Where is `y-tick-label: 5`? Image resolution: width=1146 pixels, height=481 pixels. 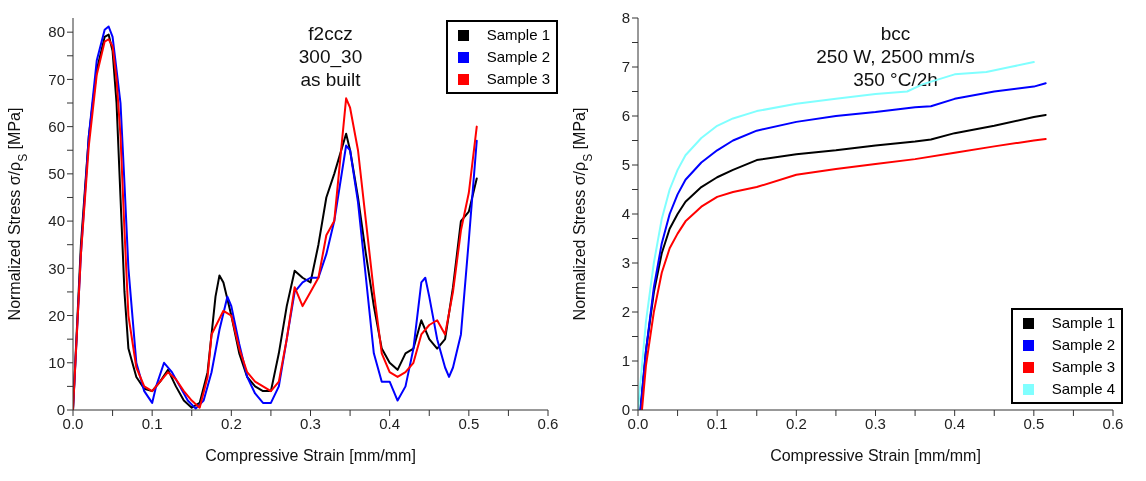 y-tick-label: 5 is located at coordinates (625, 165).